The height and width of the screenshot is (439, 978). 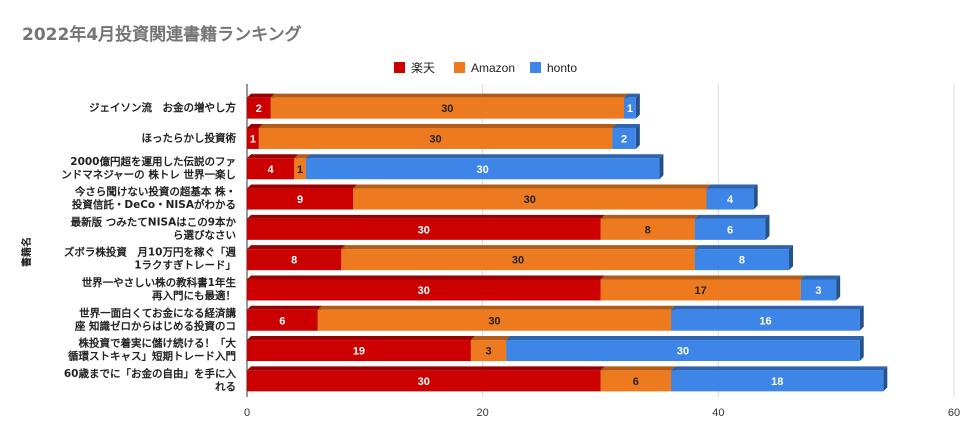 What do you see at coordinates (765, 321) in the screenshot?
I see `data-label: 16` at bounding box center [765, 321].